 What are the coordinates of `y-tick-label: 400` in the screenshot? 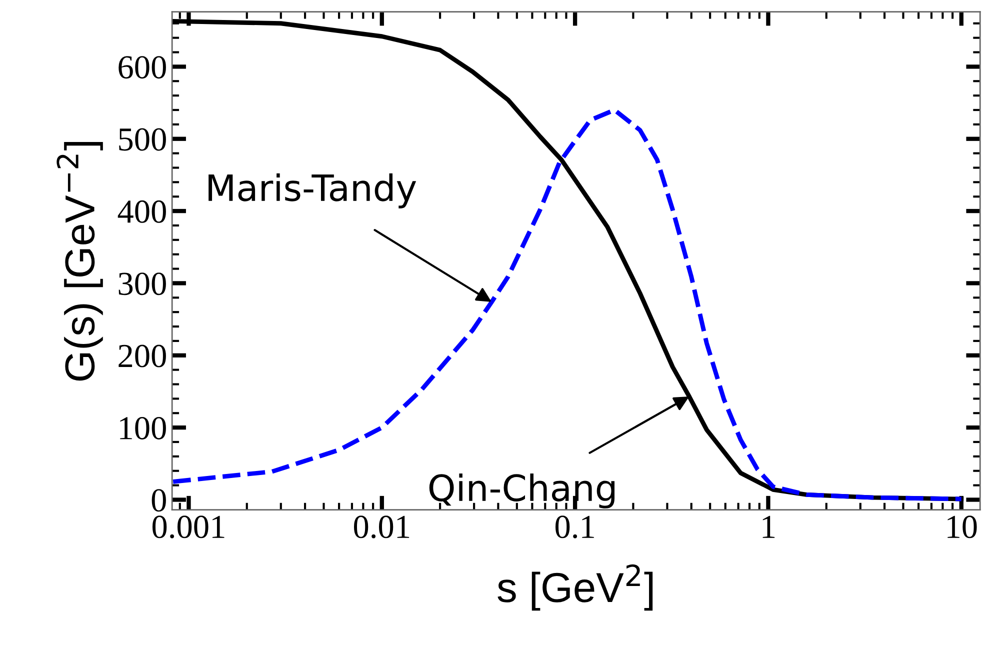 It's located at (142, 211).